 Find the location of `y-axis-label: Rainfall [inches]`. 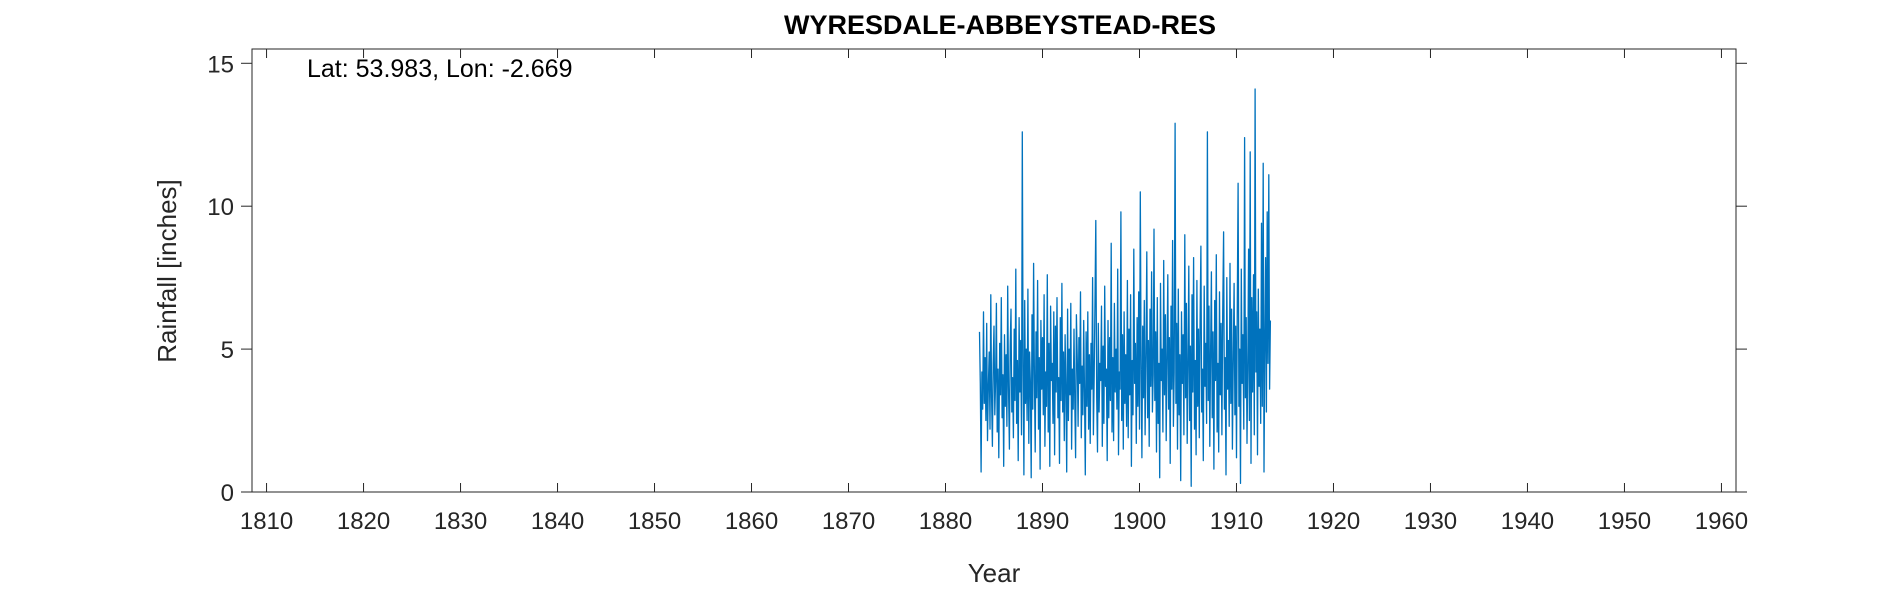

y-axis-label: Rainfall [inches] is located at coordinates (167, 271).